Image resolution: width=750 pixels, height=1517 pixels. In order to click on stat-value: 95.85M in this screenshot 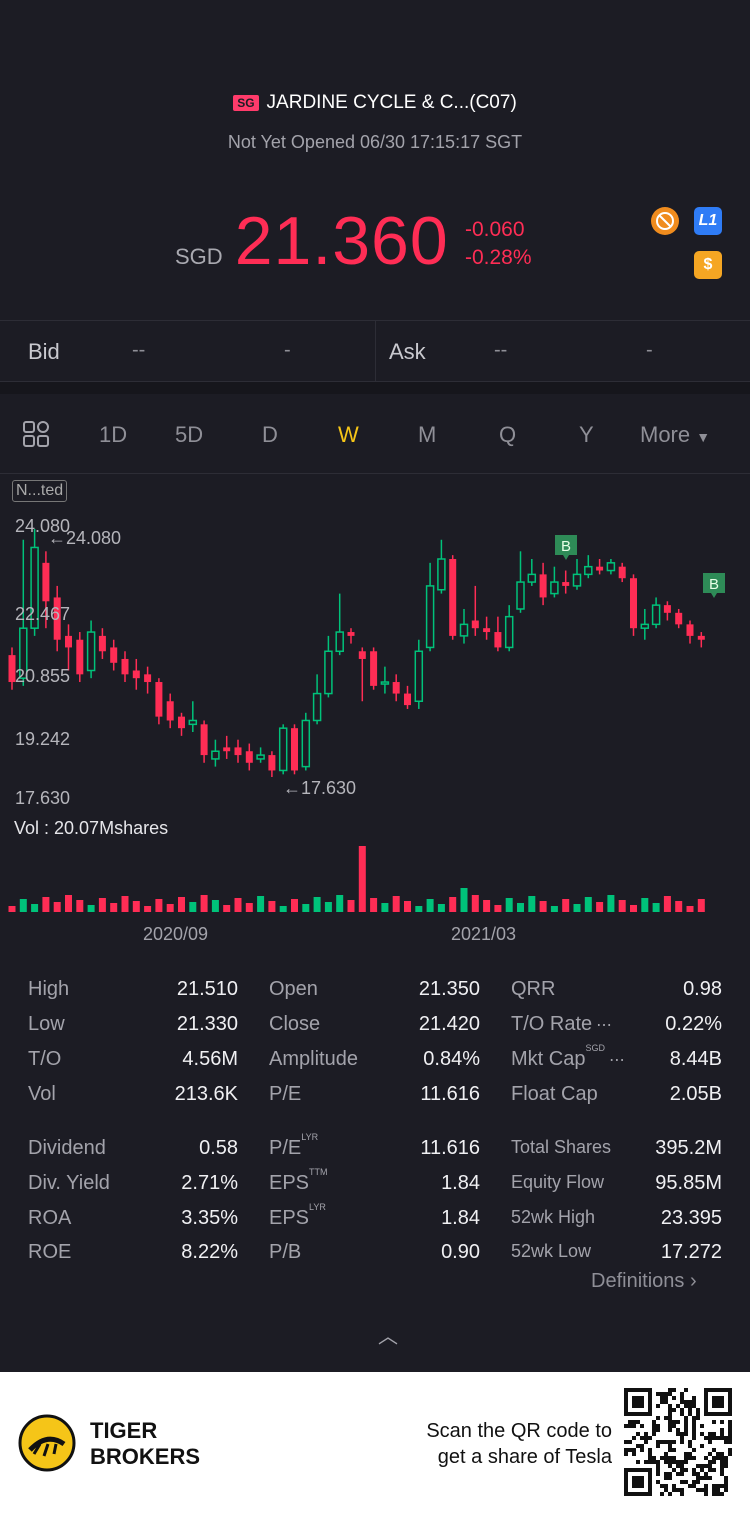, I will do `click(688, 1183)`.